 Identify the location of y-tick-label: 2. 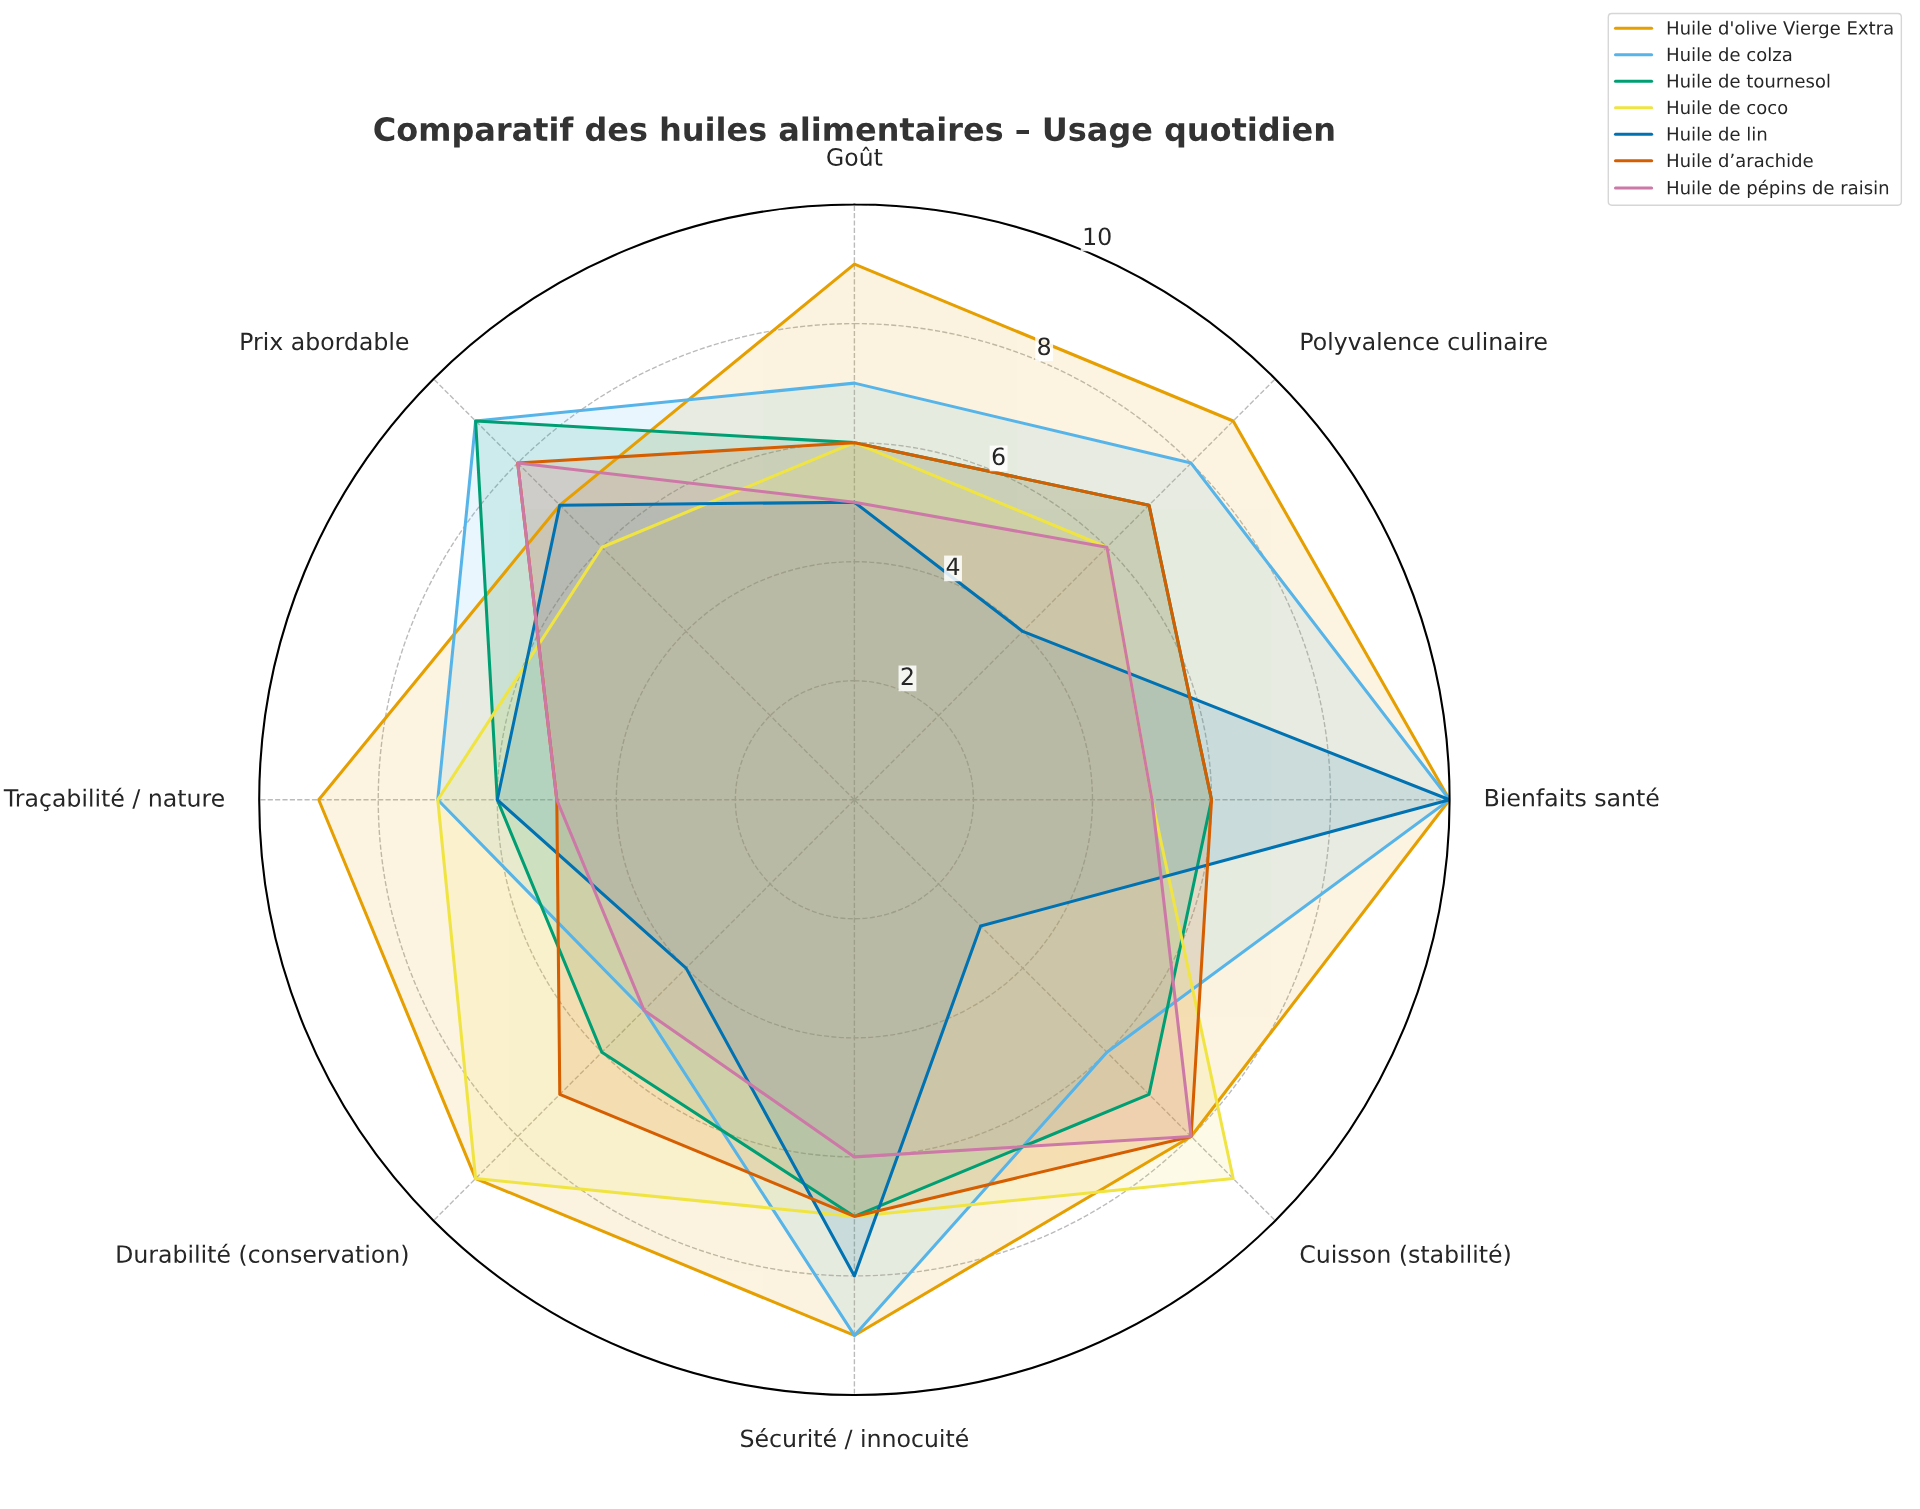
(907, 676).